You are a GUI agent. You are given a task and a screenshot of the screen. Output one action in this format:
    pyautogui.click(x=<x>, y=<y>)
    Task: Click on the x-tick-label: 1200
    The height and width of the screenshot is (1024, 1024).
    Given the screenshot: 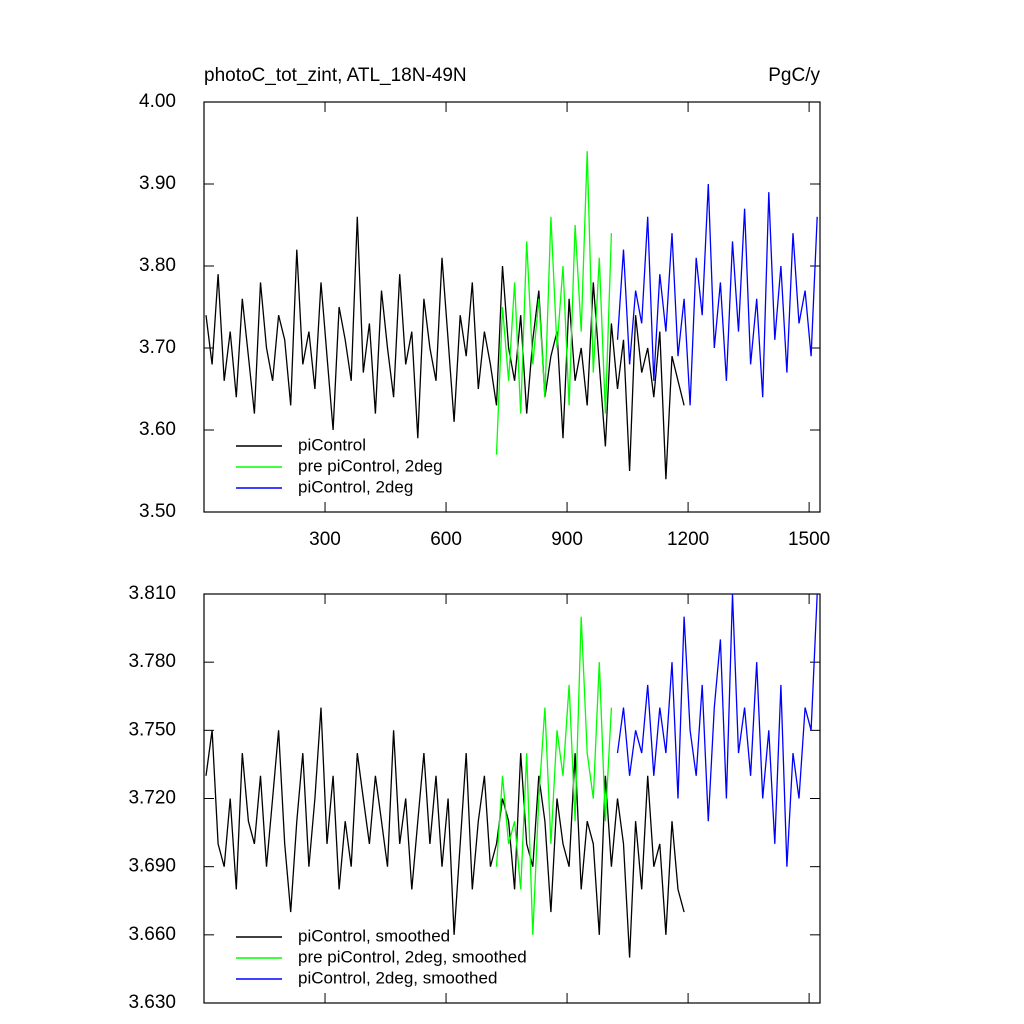 What is the action you would take?
    pyautogui.click(x=688, y=539)
    